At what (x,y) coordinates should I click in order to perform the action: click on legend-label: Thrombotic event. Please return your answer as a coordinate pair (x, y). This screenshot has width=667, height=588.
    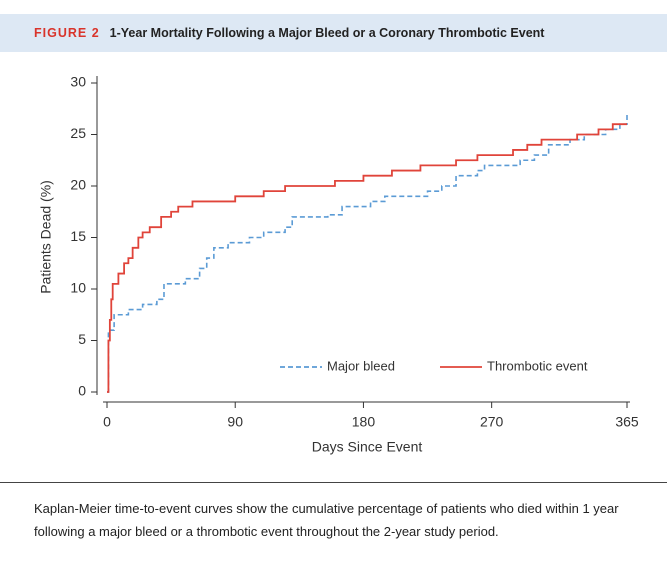
    Looking at the image, I should click on (537, 365).